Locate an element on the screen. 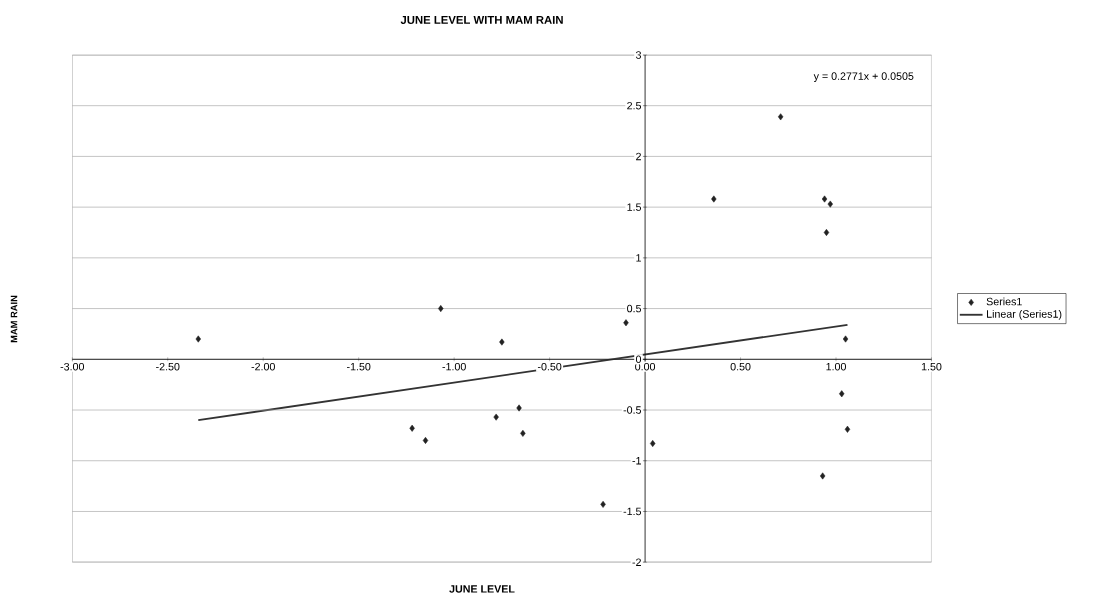 This screenshot has height=601, width=1118. y-axis-title: MAM RAIN is located at coordinates (14, 319).